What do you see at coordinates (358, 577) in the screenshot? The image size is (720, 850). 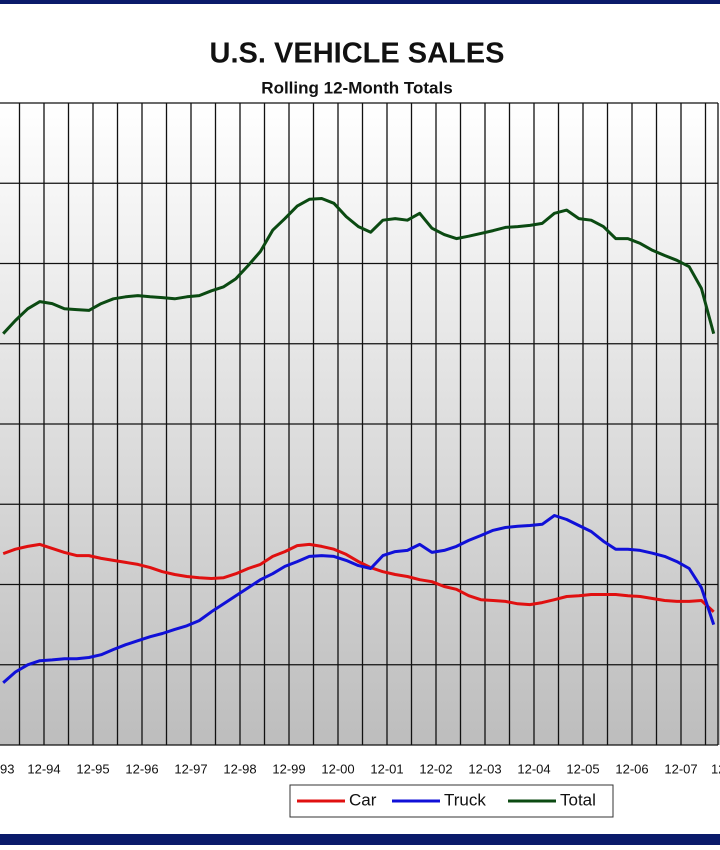 I see `series-line` at bounding box center [358, 577].